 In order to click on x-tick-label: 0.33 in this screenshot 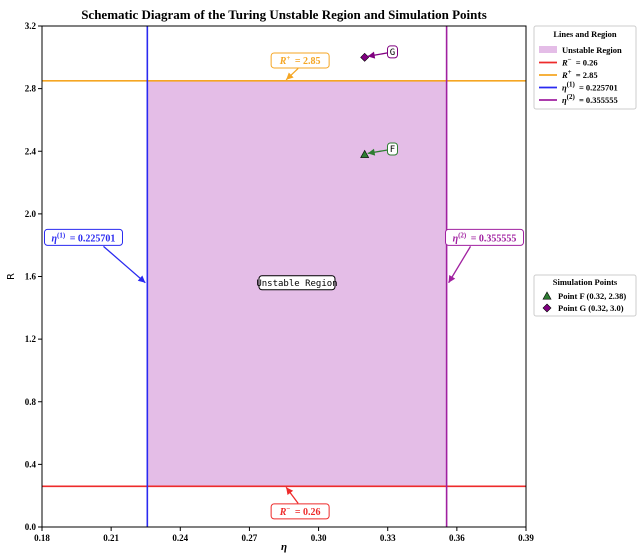, I will do `click(388, 538)`.